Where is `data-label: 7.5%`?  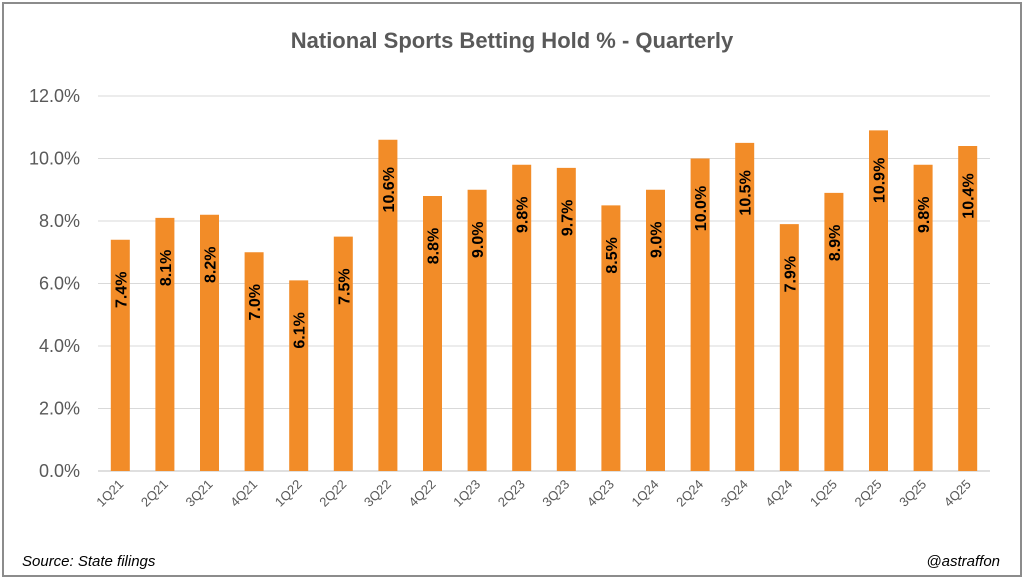
data-label: 7.5% is located at coordinates (344, 286).